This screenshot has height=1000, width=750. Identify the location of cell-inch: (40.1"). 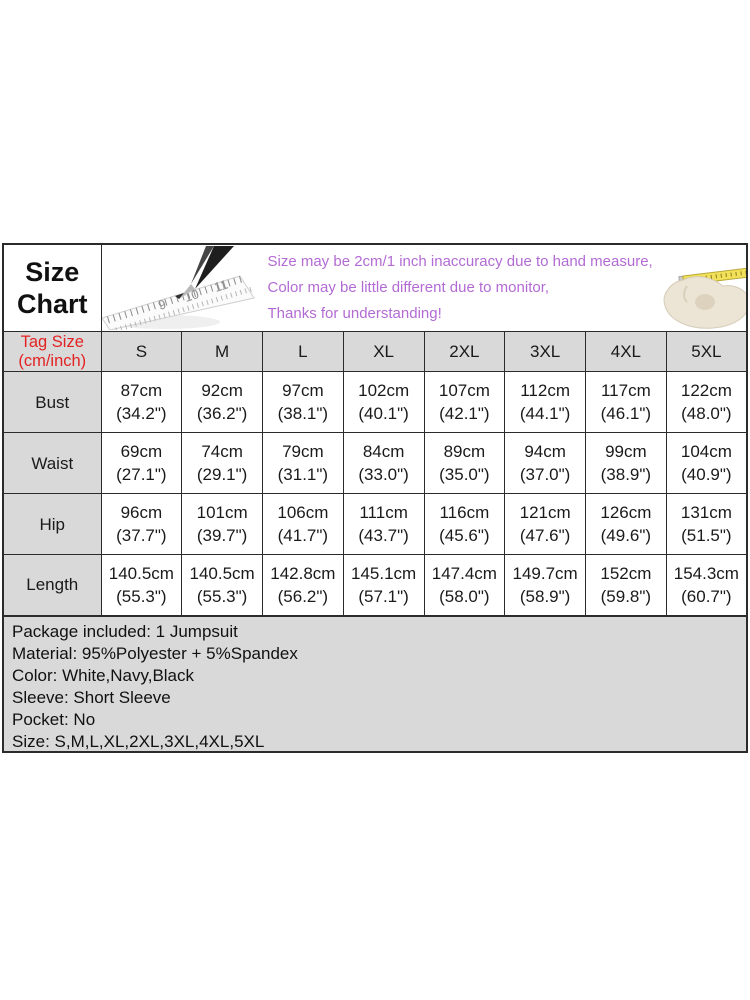
(383, 413).